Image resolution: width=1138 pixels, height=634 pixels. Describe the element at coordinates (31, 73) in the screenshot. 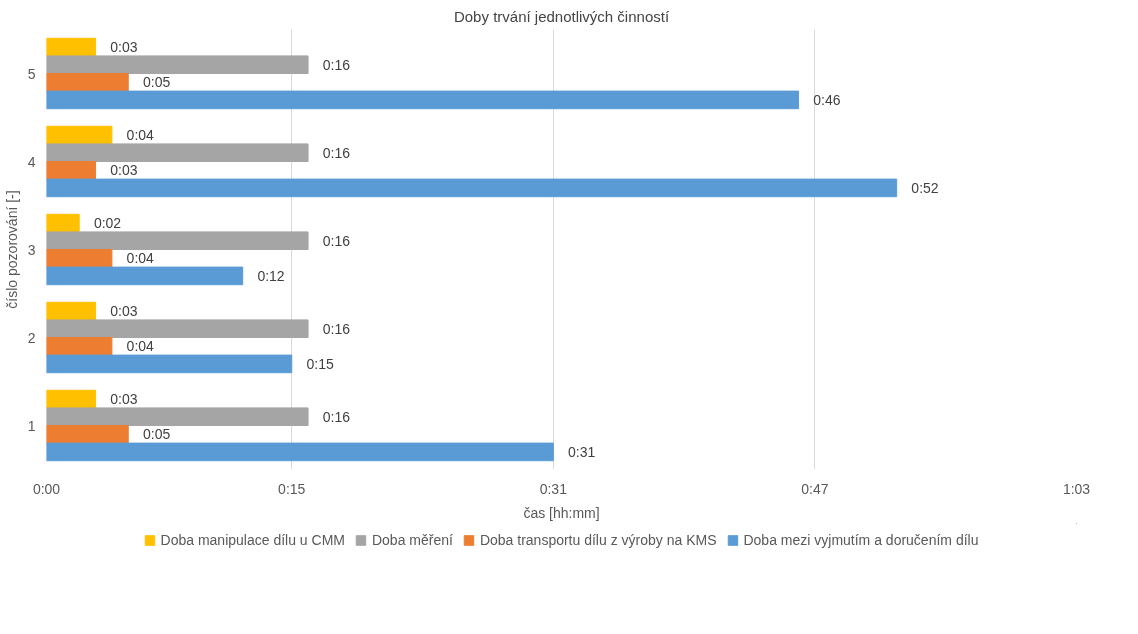

I see `y-tick-label: 5` at that location.